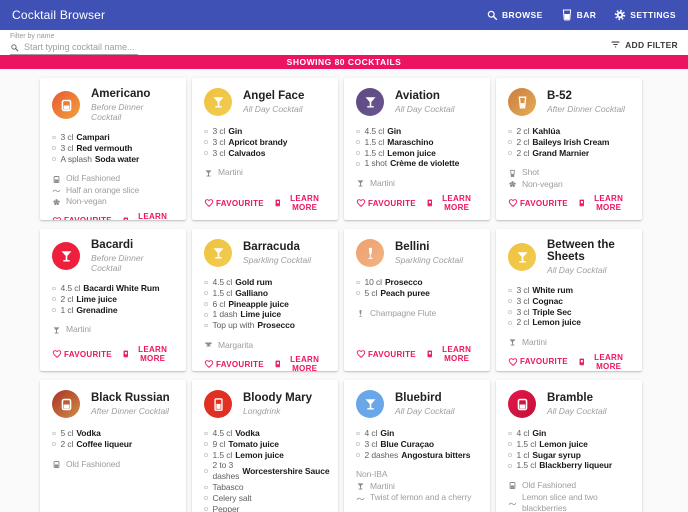  I want to click on name-filter-input, so click(79, 47).